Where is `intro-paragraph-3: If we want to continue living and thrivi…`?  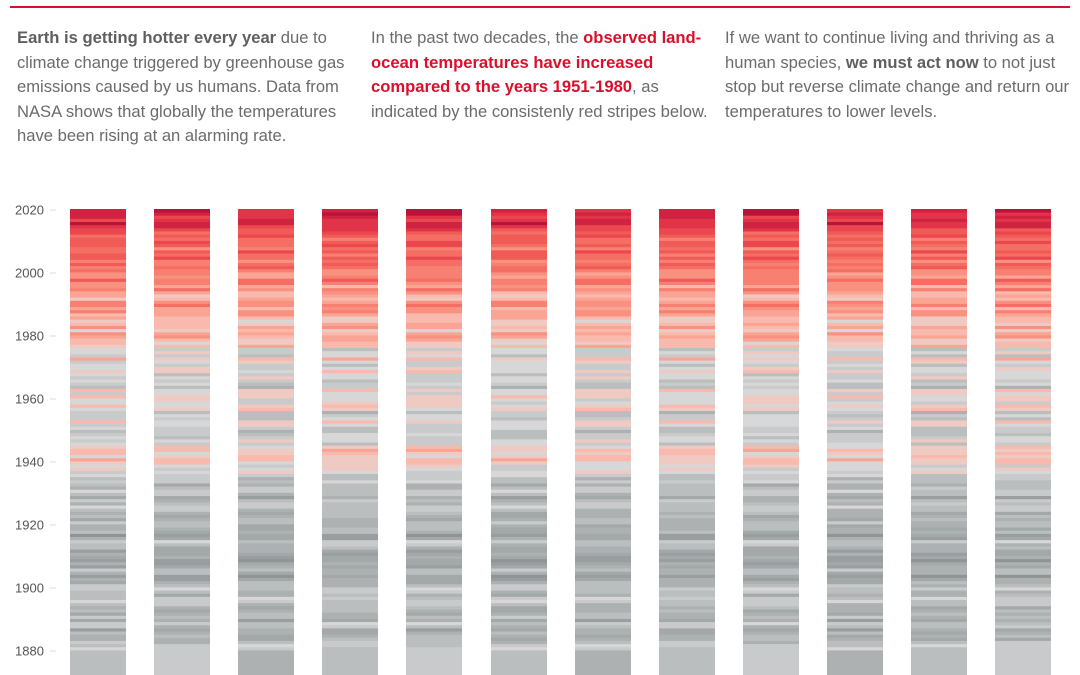
intro-paragraph-3: If we want to continue living and thrivi… is located at coordinates (897, 75).